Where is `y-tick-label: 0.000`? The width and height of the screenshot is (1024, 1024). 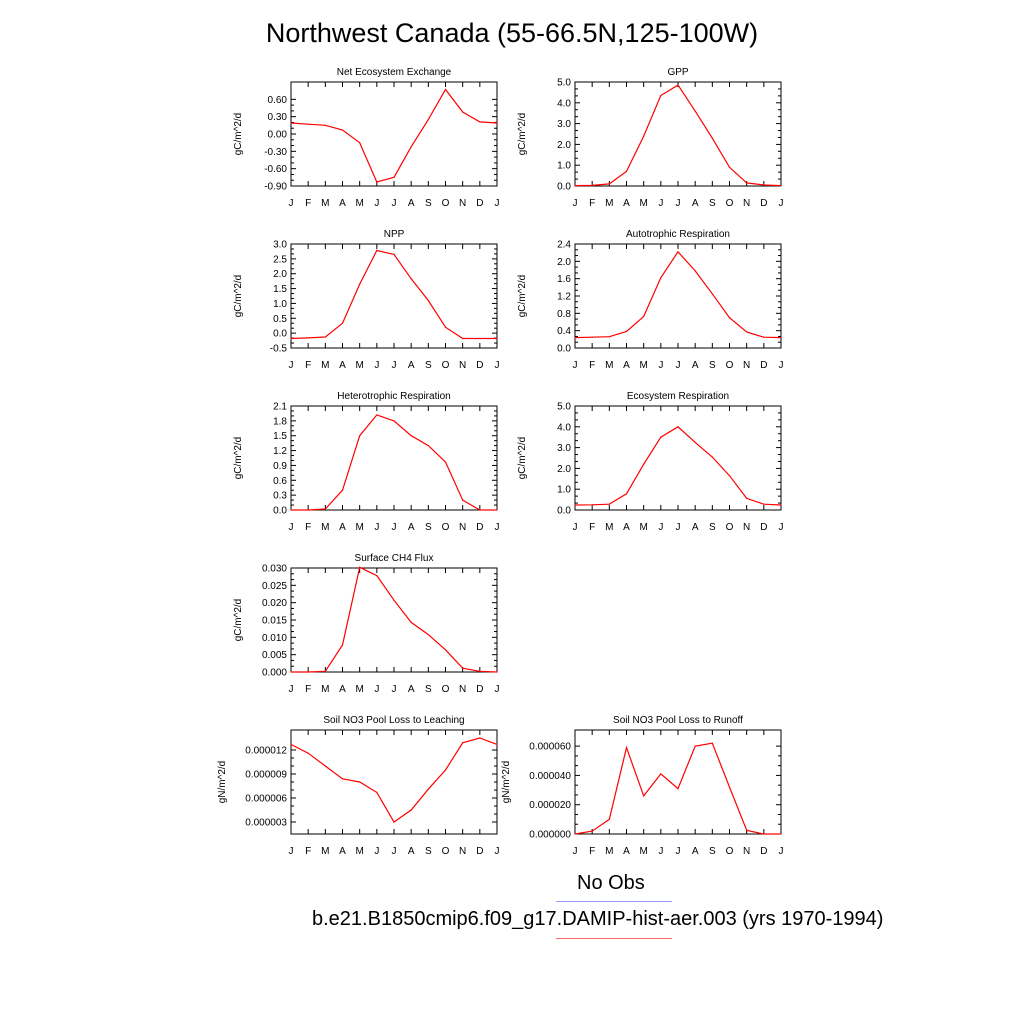
y-tick-label: 0.000 is located at coordinates (274, 673).